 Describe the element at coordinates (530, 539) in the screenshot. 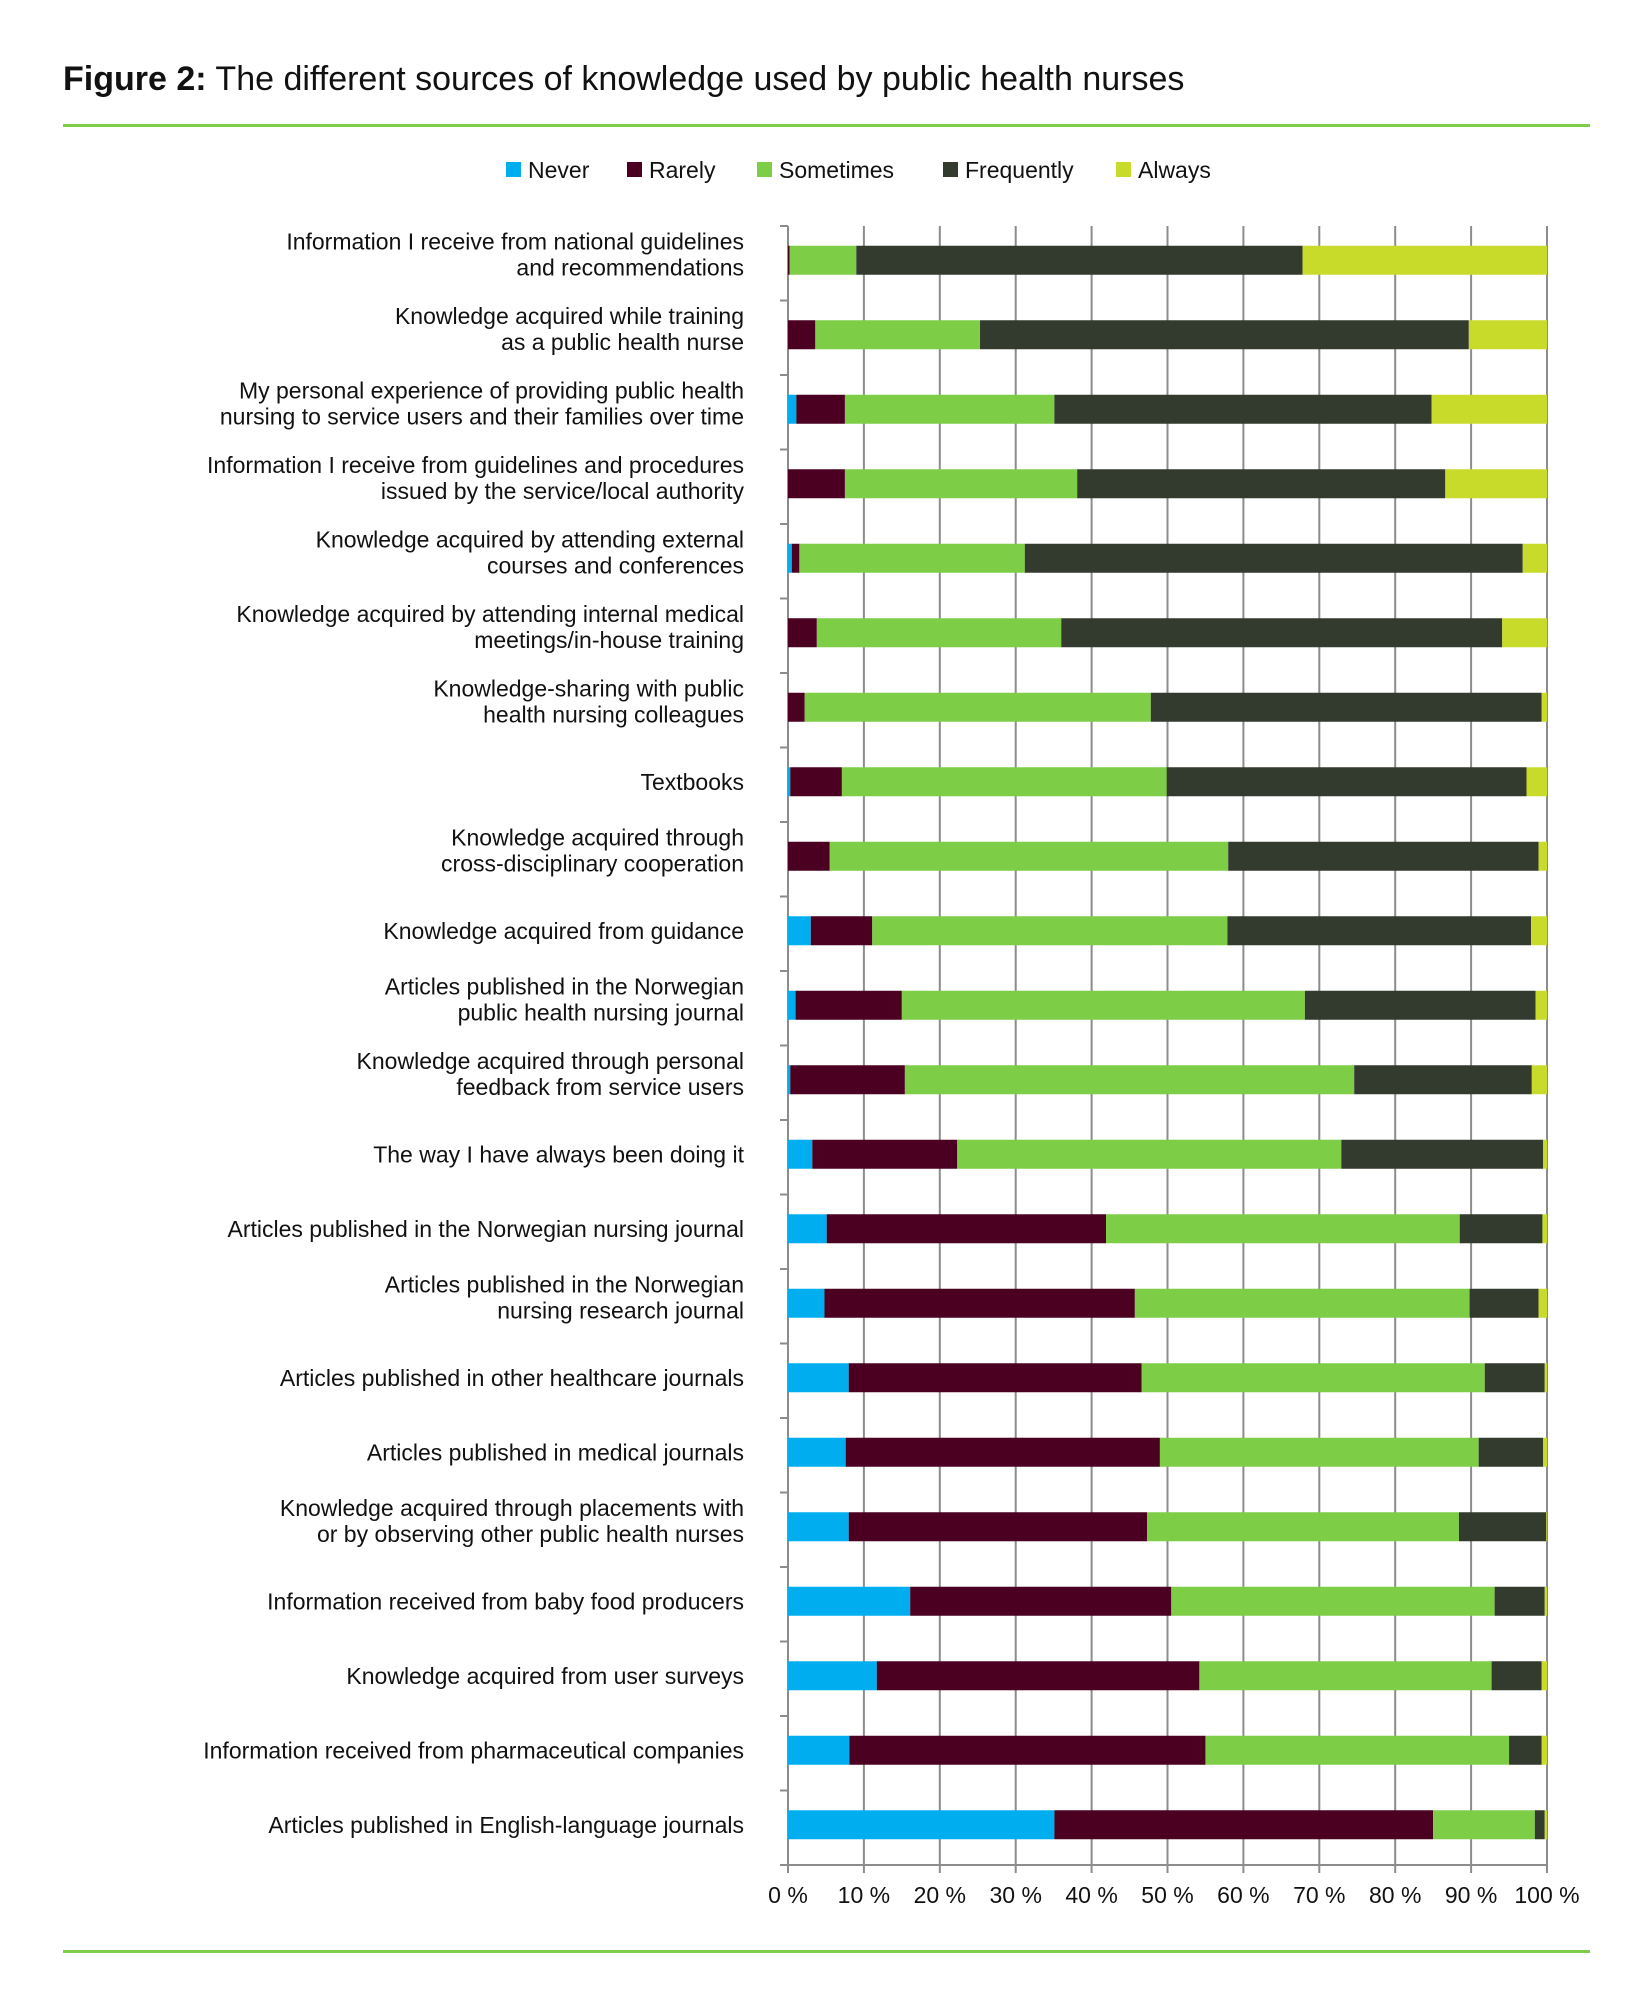

I see `category-label-line: Knowledge acquired by attending external` at that location.